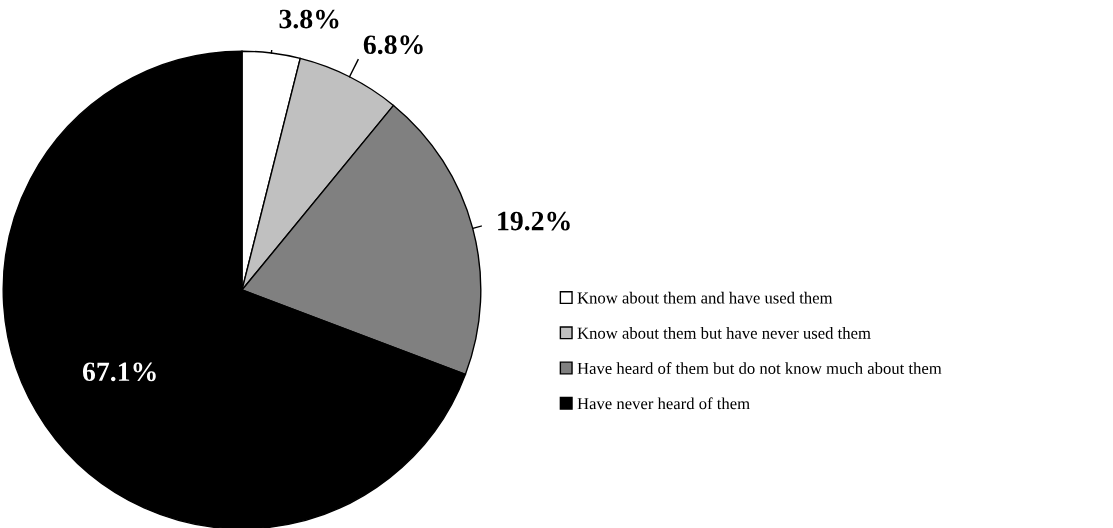 This screenshot has height=528, width=1113. I want to click on legend-label: Have heard of them but do not know much about them, so click(759, 368).